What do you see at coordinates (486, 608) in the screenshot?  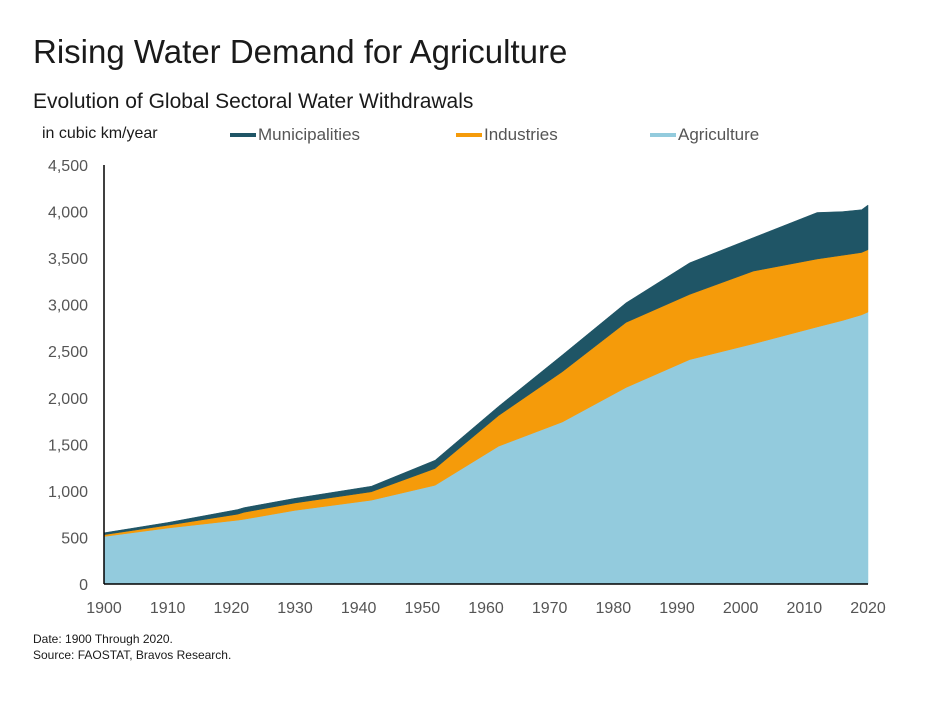 I see `x-tick-label: 1960` at bounding box center [486, 608].